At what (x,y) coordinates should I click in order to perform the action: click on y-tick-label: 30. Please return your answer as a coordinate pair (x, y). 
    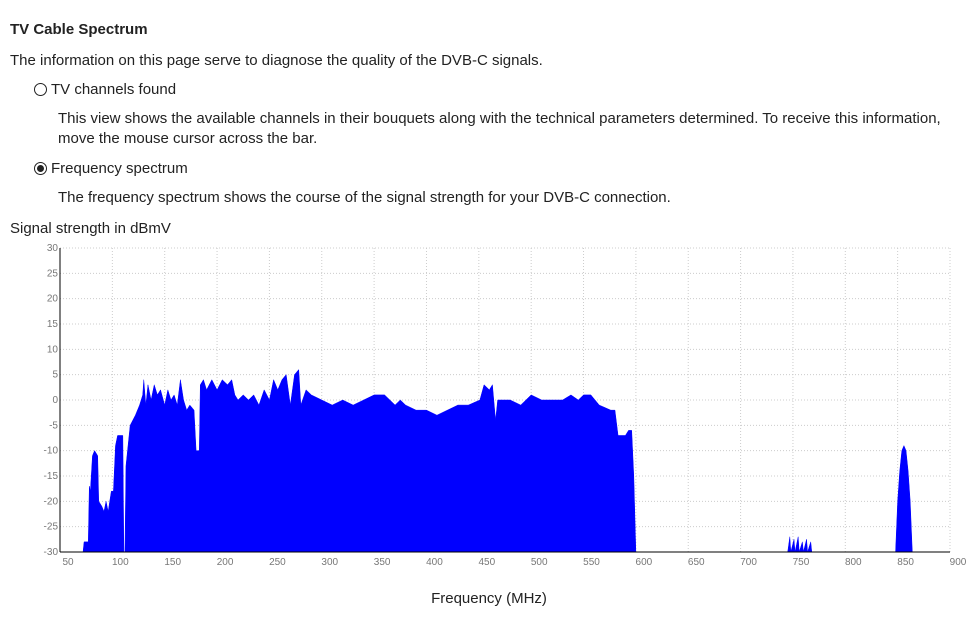
    Looking at the image, I should click on (53, 248).